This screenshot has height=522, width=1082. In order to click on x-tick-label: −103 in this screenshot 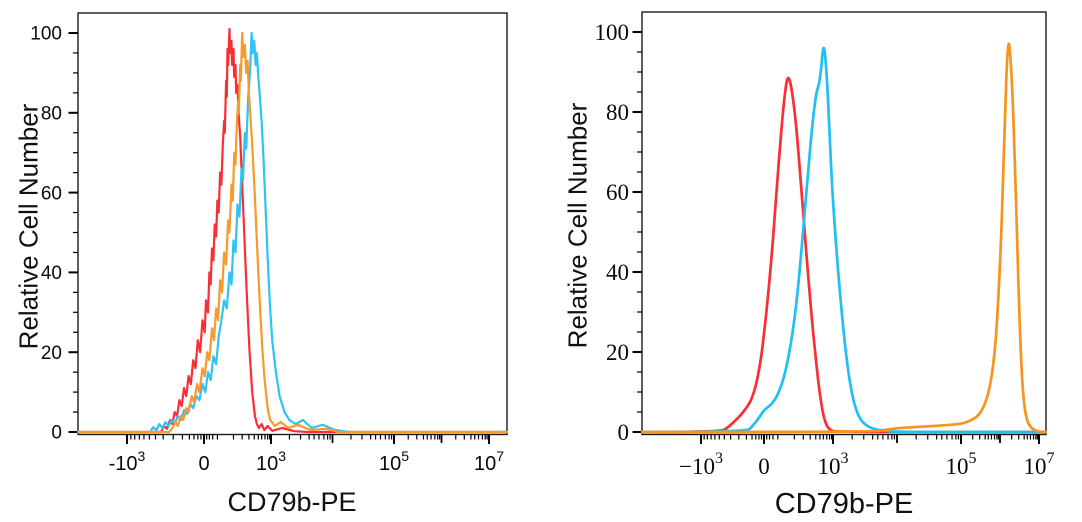, I will do `click(701, 464)`.